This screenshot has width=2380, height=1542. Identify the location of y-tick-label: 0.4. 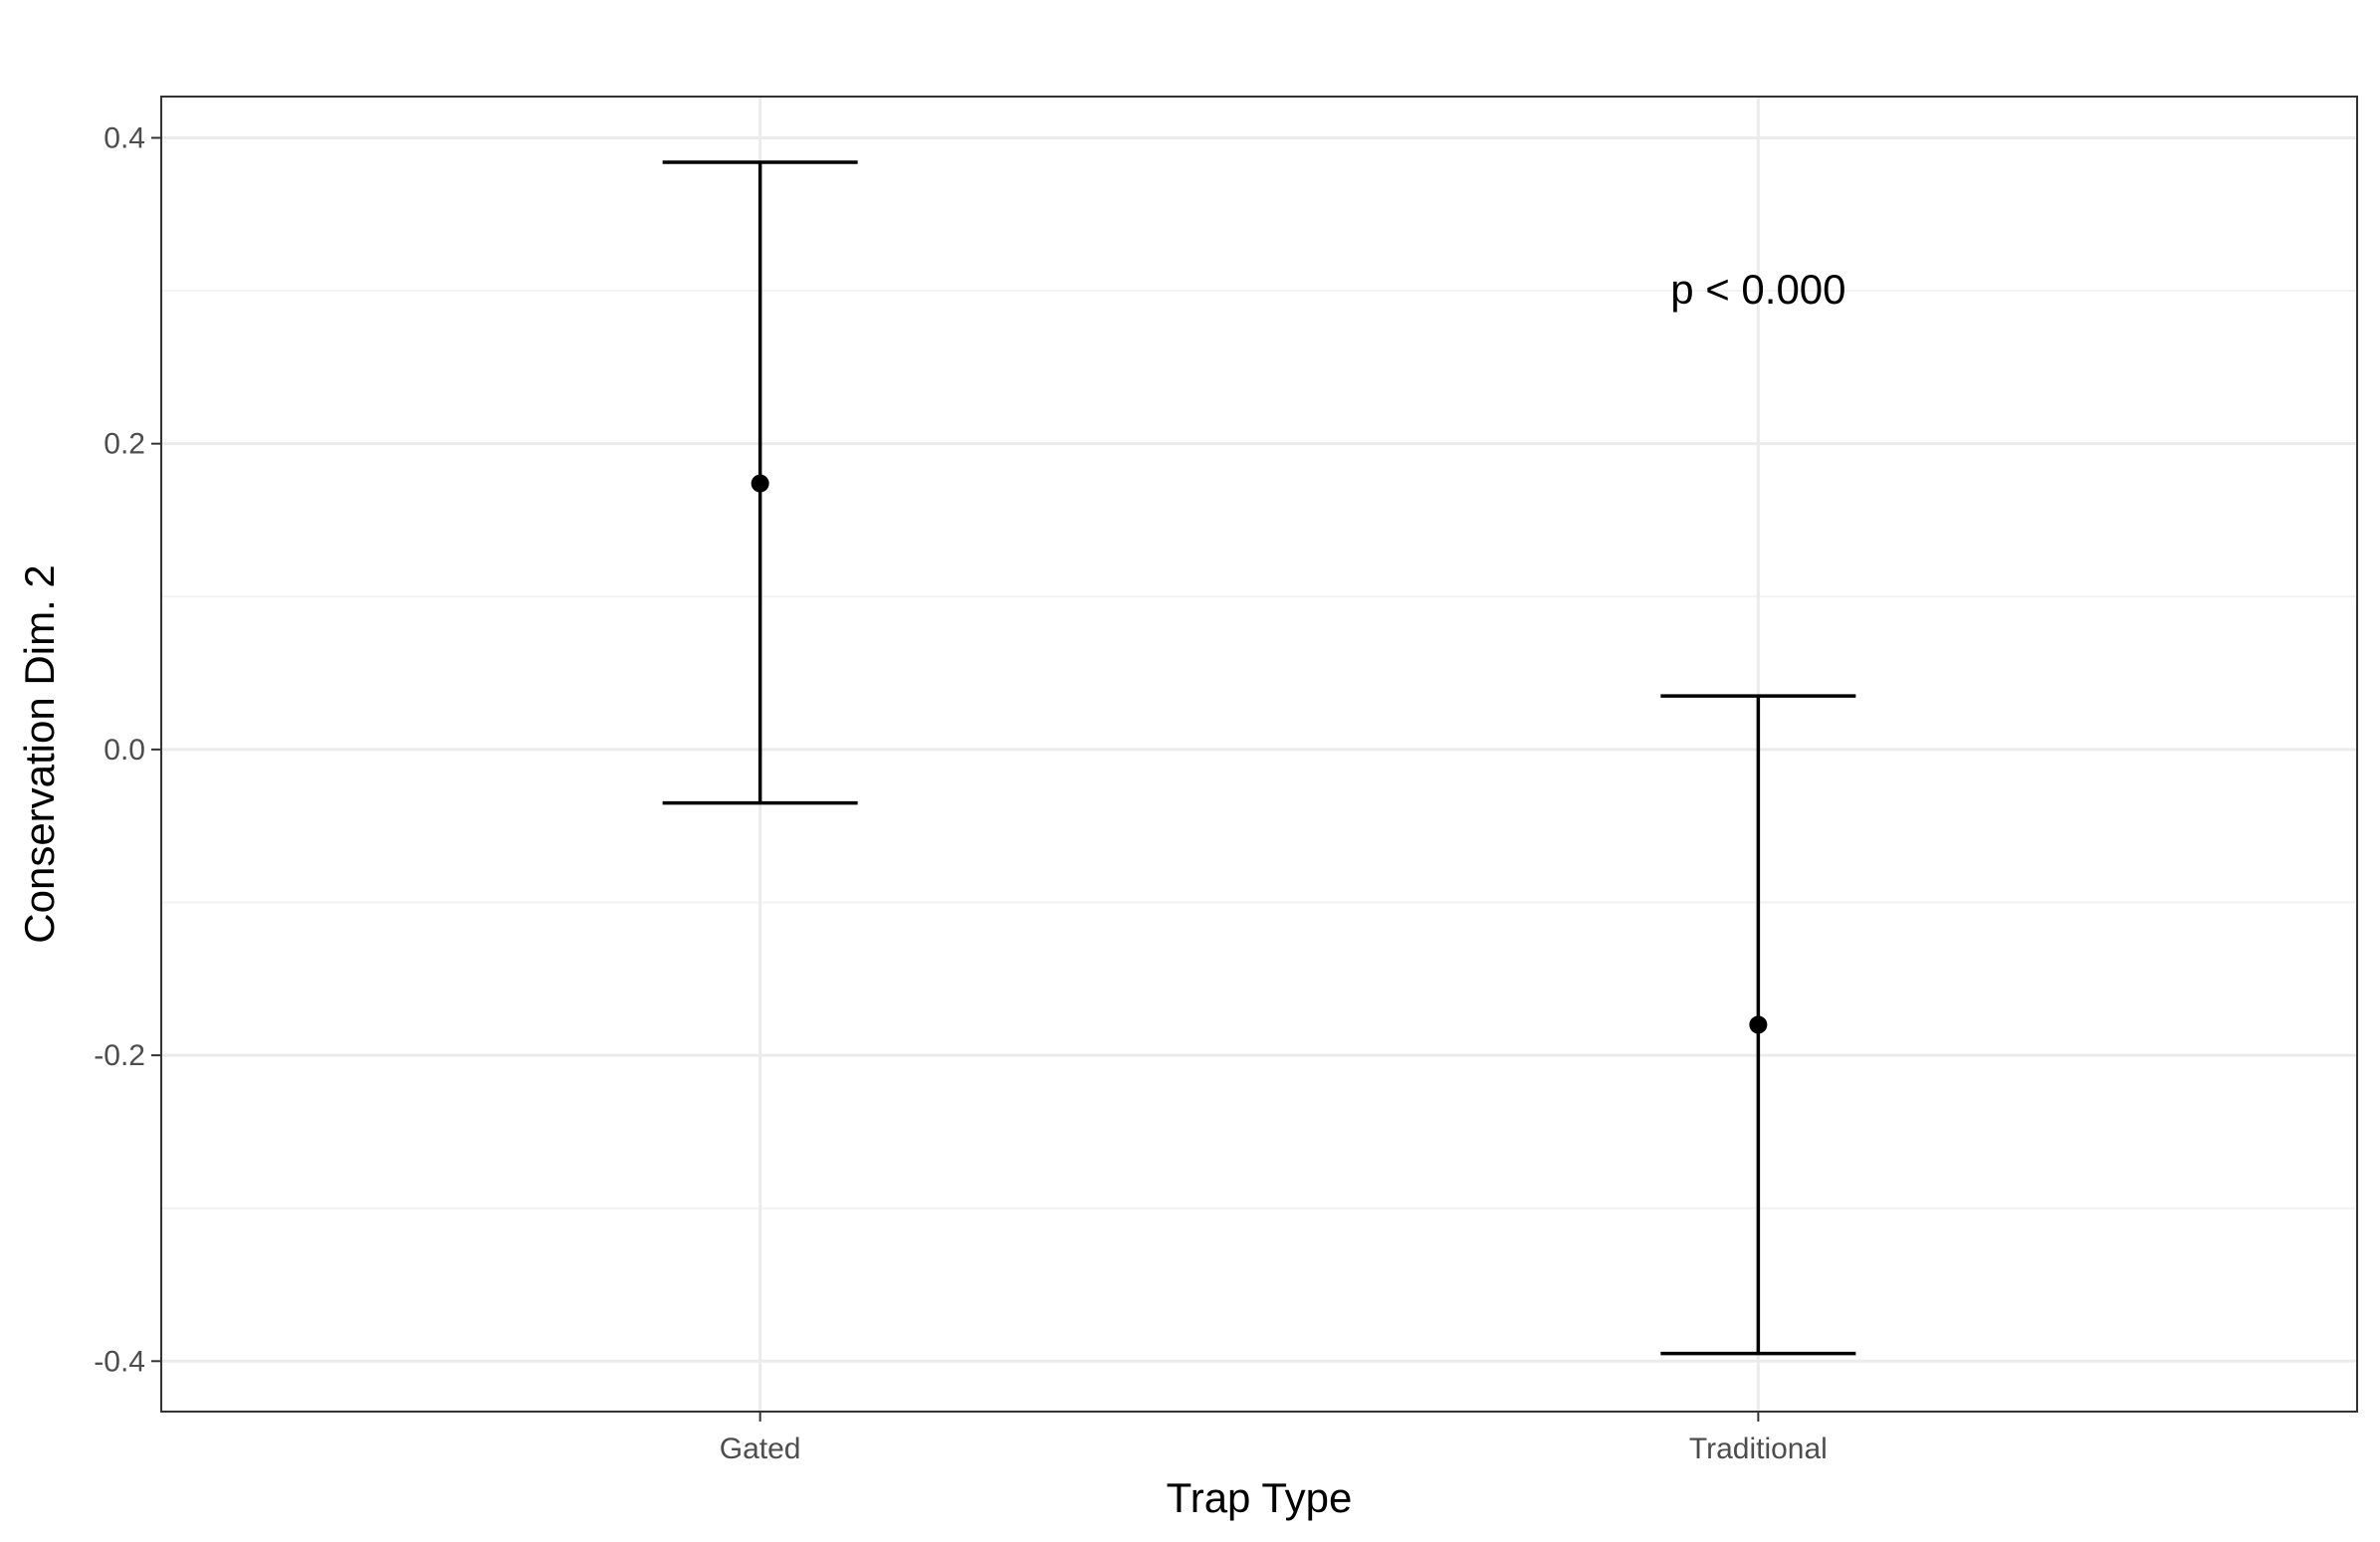
(124, 137).